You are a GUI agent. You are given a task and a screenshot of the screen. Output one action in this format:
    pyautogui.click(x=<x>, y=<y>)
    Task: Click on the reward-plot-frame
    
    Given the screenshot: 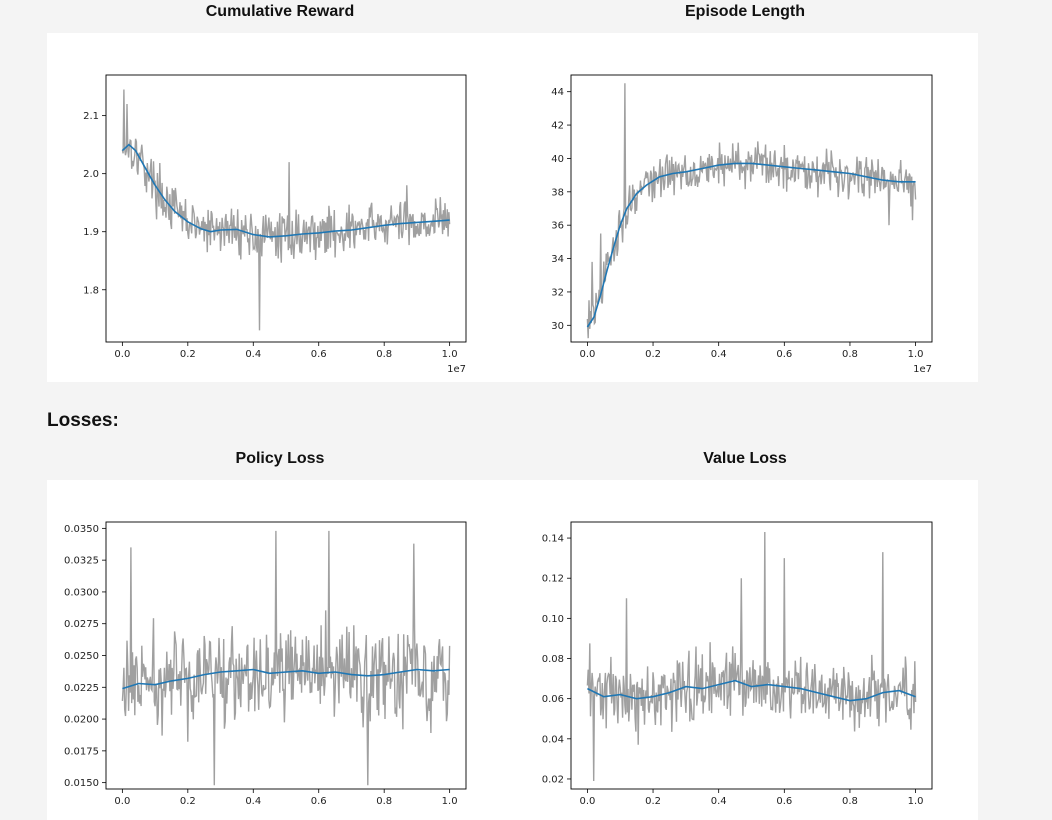 What is the action you would take?
    pyautogui.click(x=286, y=208)
    